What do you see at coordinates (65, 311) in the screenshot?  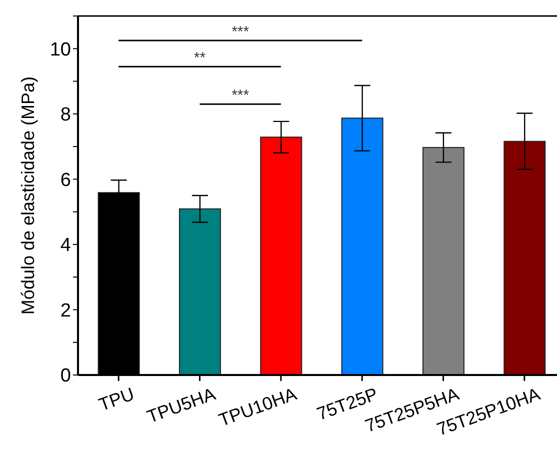 I see `y-tick-label: 2` at bounding box center [65, 311].